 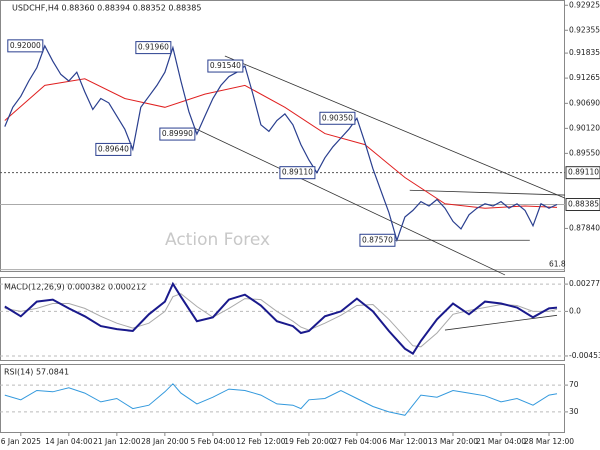 I want to click on level-label: 0.88385, so click(x=583, y=204).